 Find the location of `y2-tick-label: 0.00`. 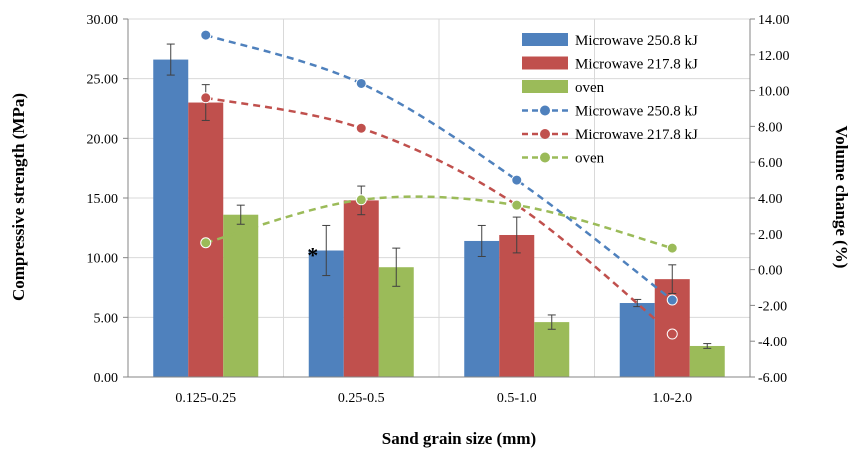

y2-tick-label: 0.00 is located at coordinates (770, 271).